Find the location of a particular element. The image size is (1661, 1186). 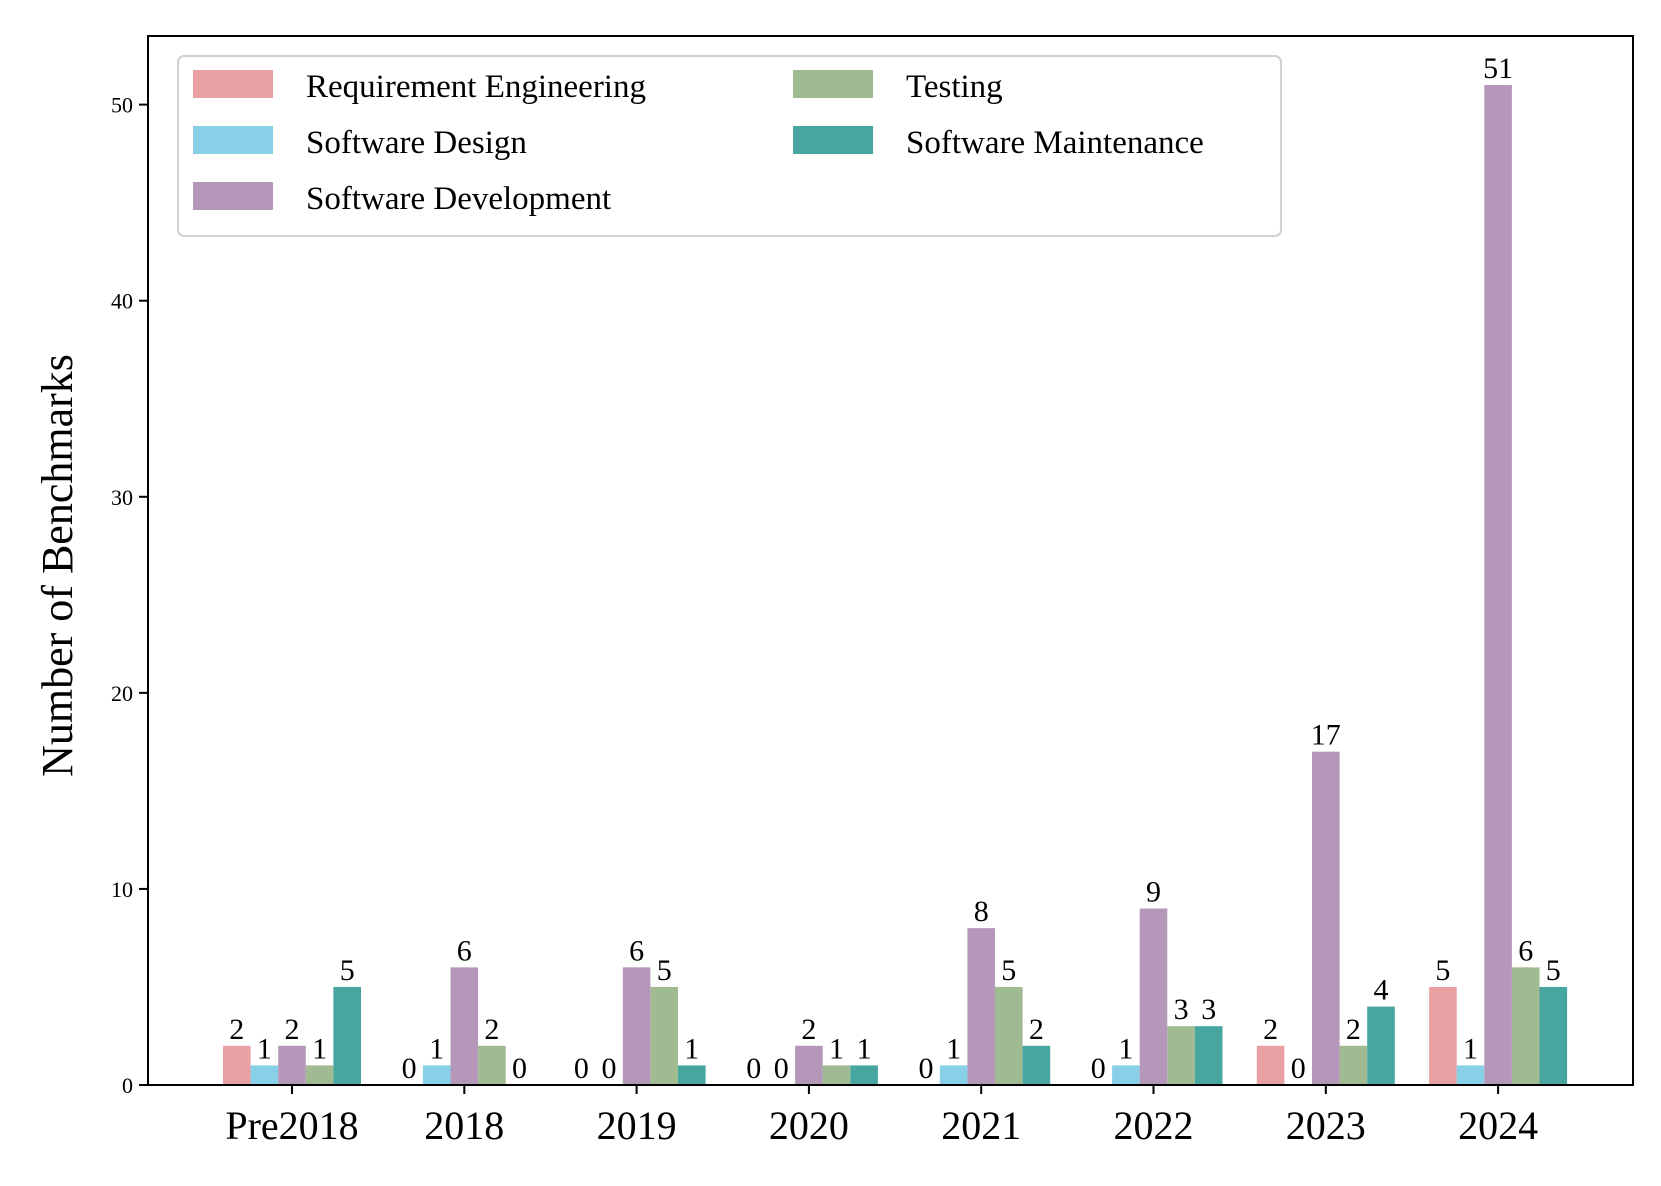

x-tick-label: 2020 is located at coordinates (809, 1125).